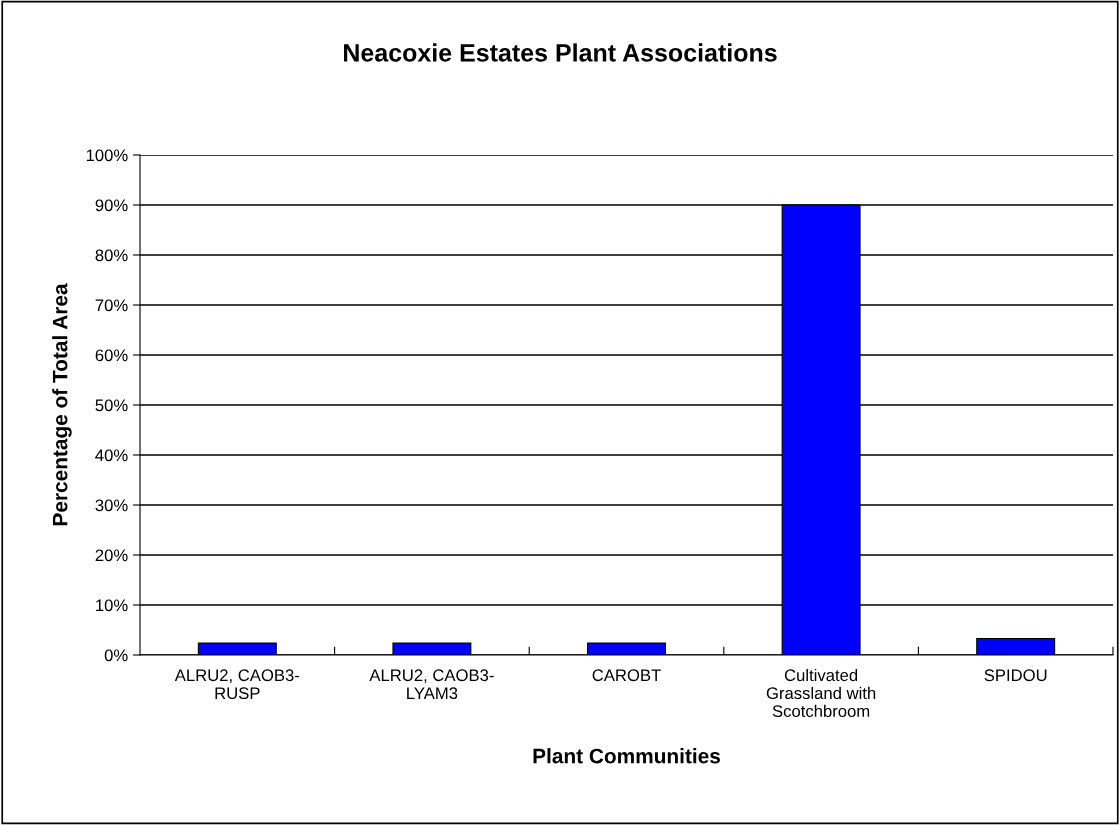 This screenshot has width=1120, height=825. Describe the element at coordinates (112, 605) in the screenshot. I see `y-tick-label: 10%` at that location.